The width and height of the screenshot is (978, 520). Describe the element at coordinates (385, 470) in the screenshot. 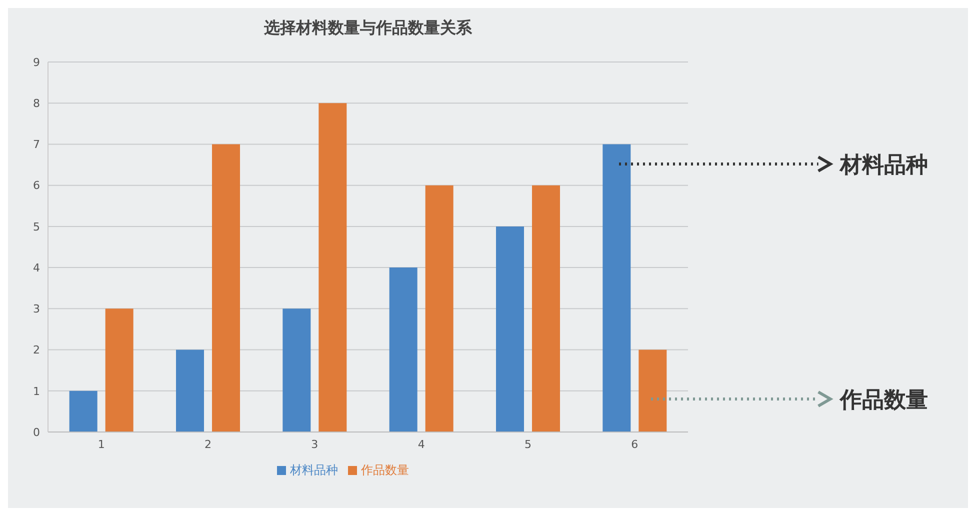

I see `legend-label: 作品数量` at that location.